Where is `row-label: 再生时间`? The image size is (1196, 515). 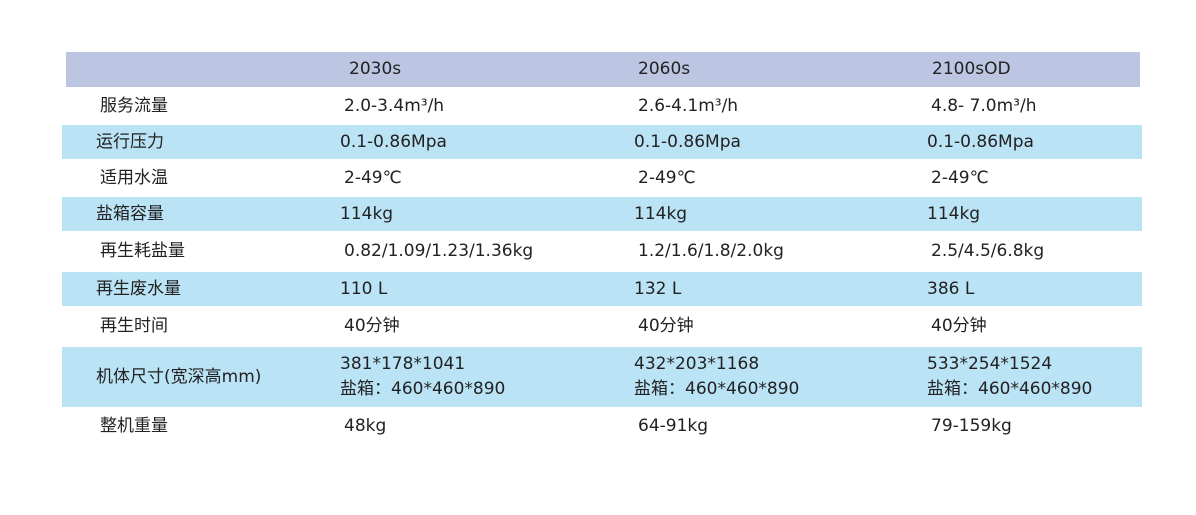 row-label: 再生时间 is located at coordinates (134, 326).